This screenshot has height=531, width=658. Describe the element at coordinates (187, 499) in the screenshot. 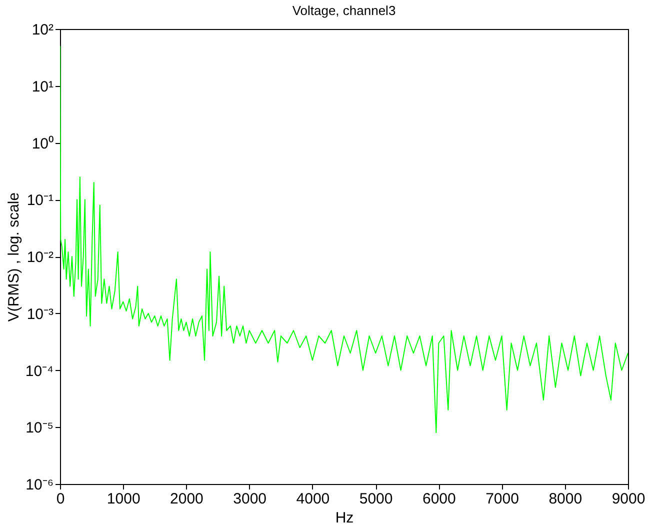

I see `x-tick-label: 2000` at that location.